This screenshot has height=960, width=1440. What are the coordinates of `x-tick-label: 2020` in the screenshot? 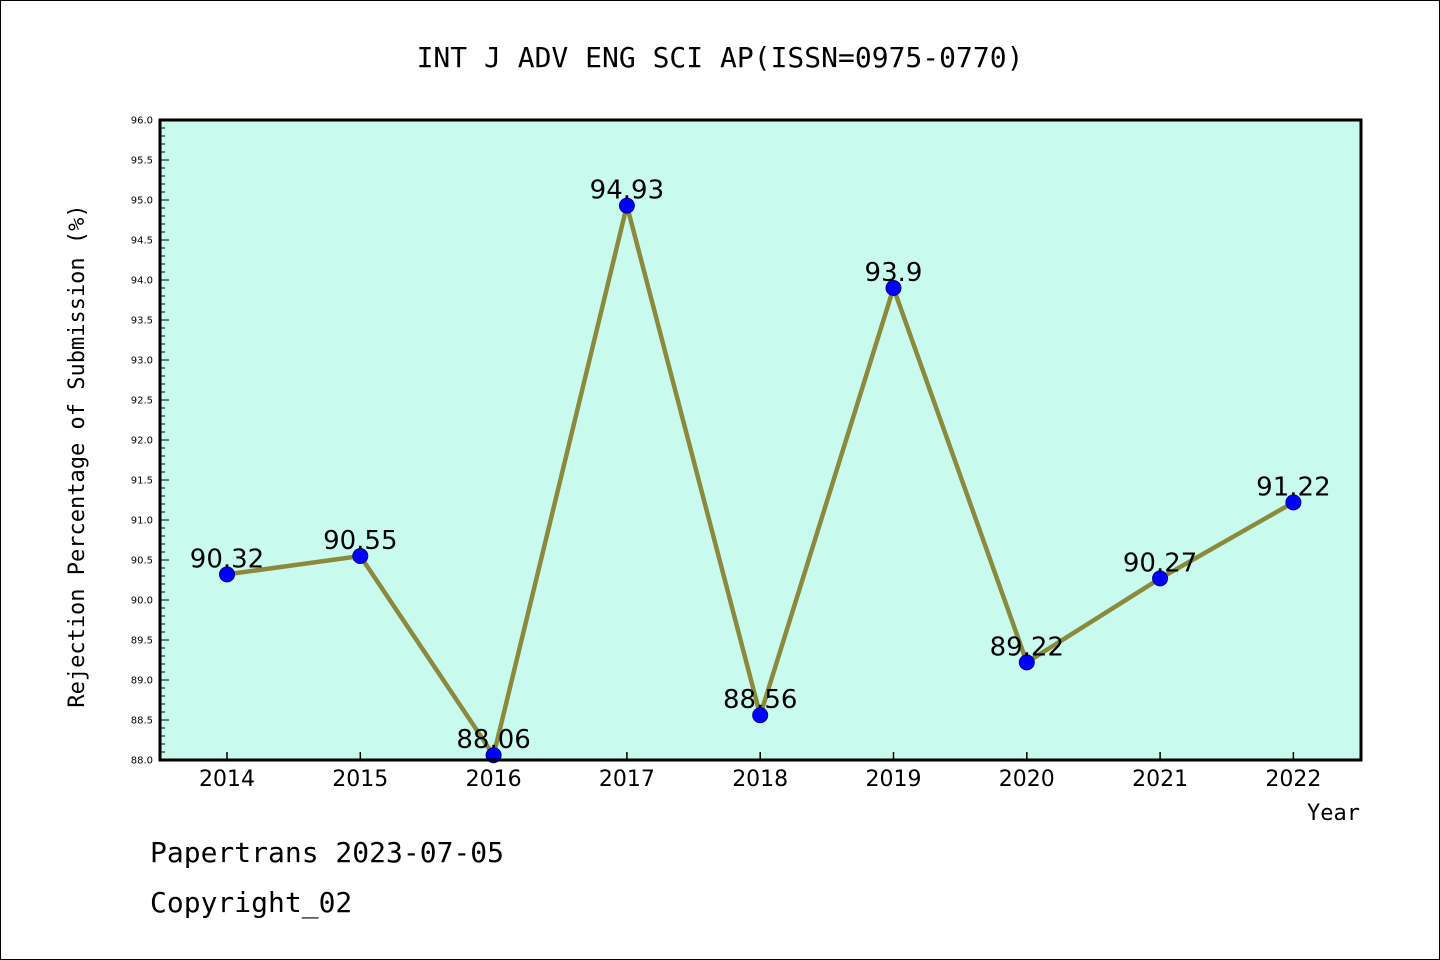 It's located at (1027, 779).